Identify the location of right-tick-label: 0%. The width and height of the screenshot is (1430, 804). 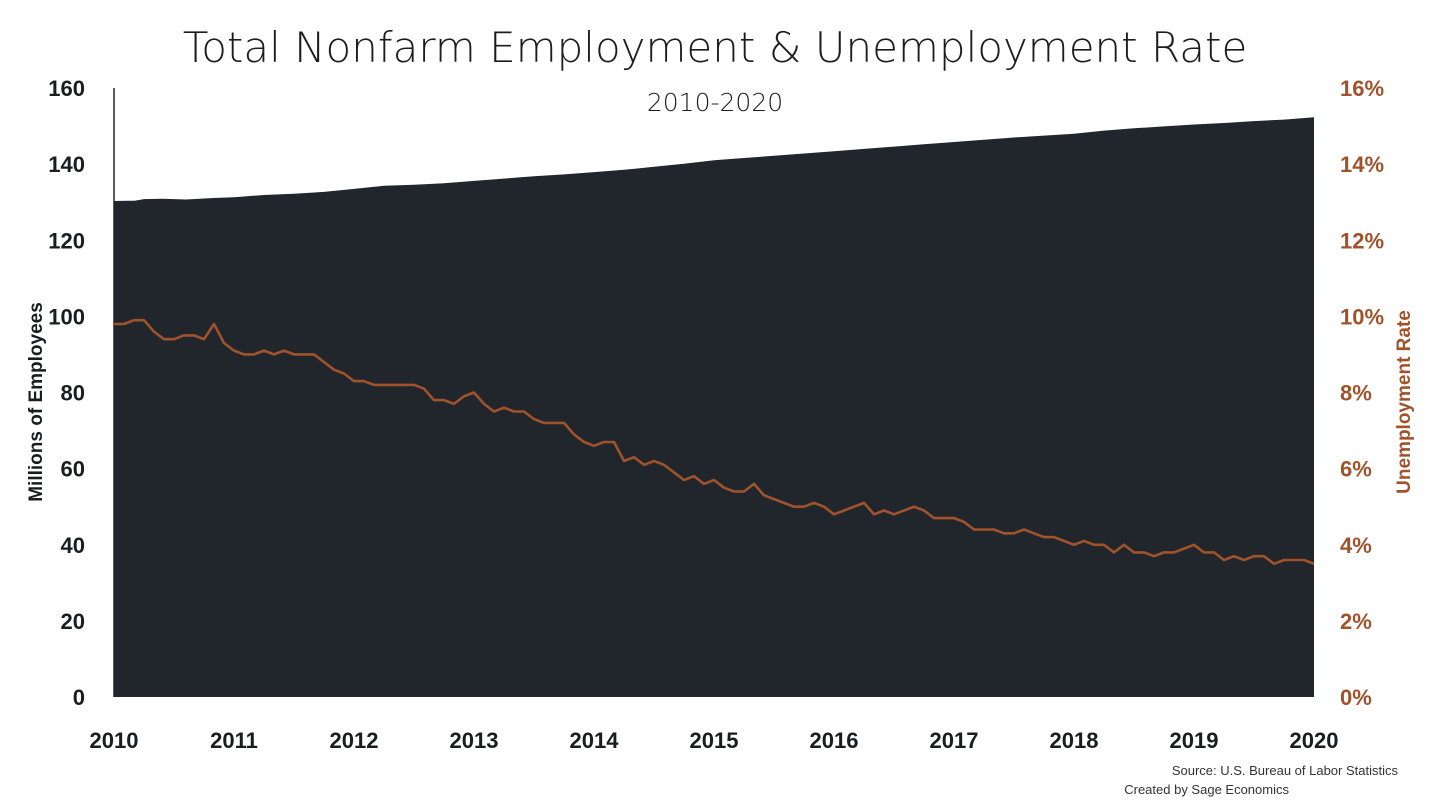
(1356, 697).